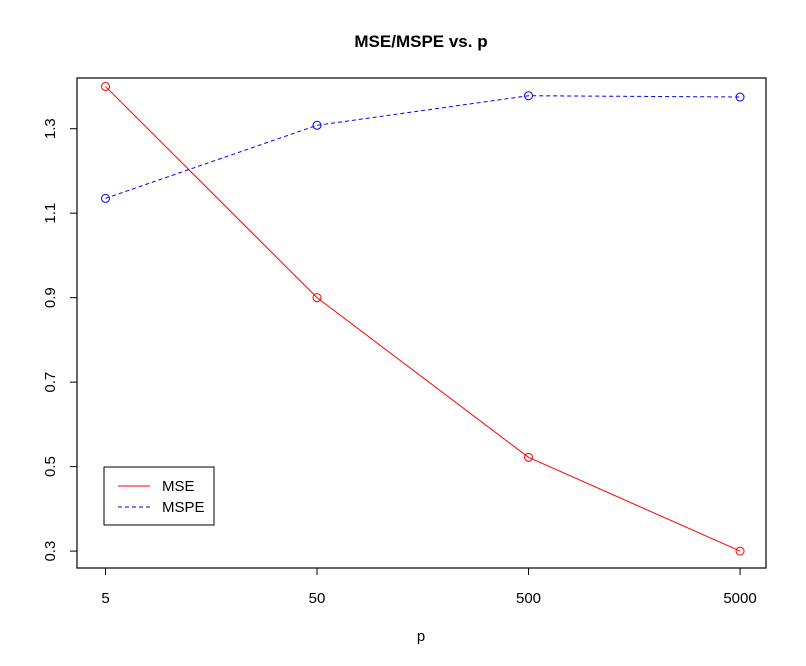 Image resolution: width=806 pixels, height=666 pixels. Describe the element at coordinates (429, 587) in the screenshot. I see `x-axis: 5 50 500 5000` at that location.